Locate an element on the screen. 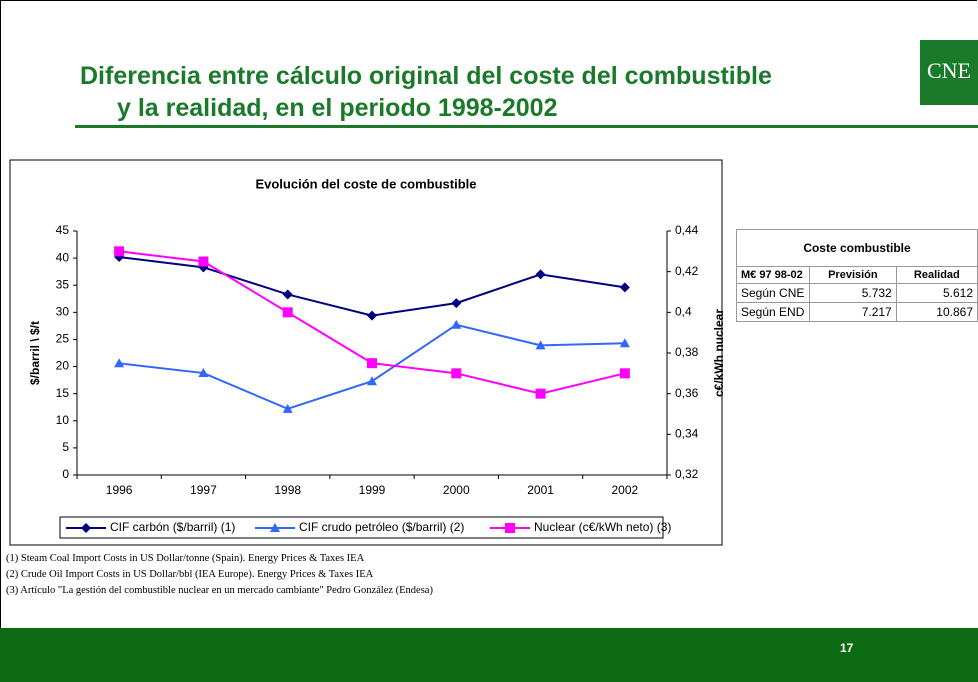 Image resolution: width=978 pixels, height=682 pixels. slide-title: y la realidad, en el periodo 1998-2002 is located at coordinates (337, 108).